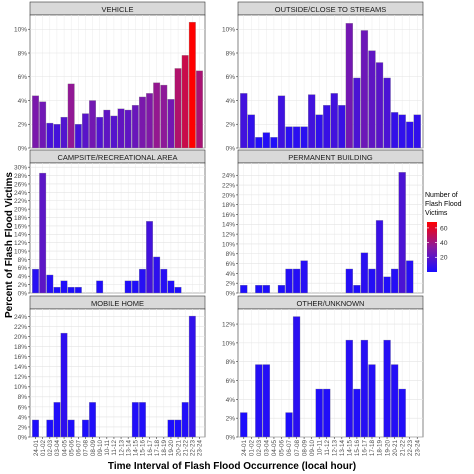 The height and width of the screenshot is (474, 474). I want to click on x-tick-label: 21-22, so click(185, 448).